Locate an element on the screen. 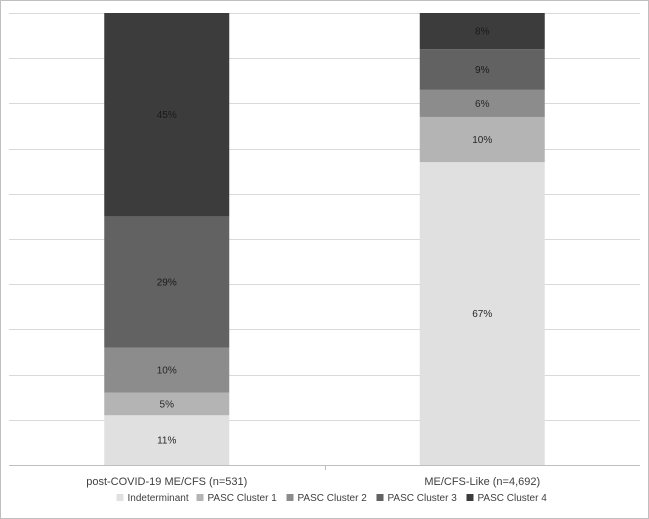 The image size is (649, 519). data-label: 29% is located at coordinates (167, 282).